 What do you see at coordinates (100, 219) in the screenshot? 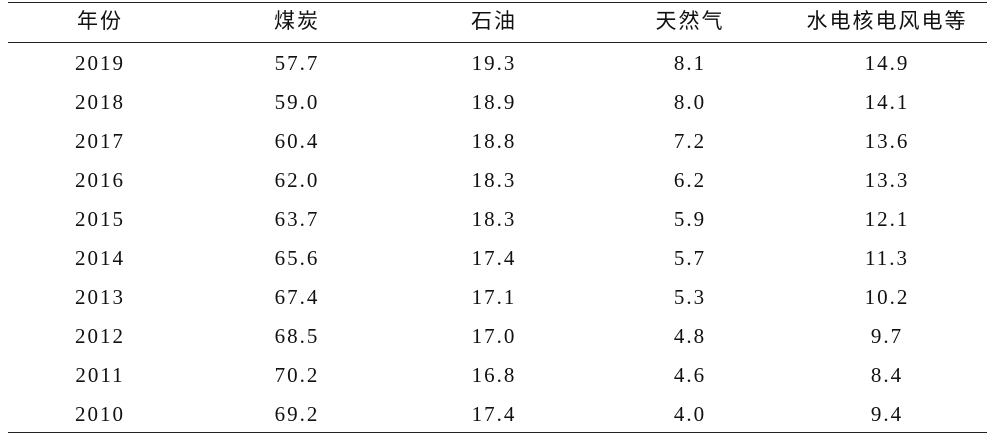
I see `year-cell: 2015` at bounding box center [100, 219].